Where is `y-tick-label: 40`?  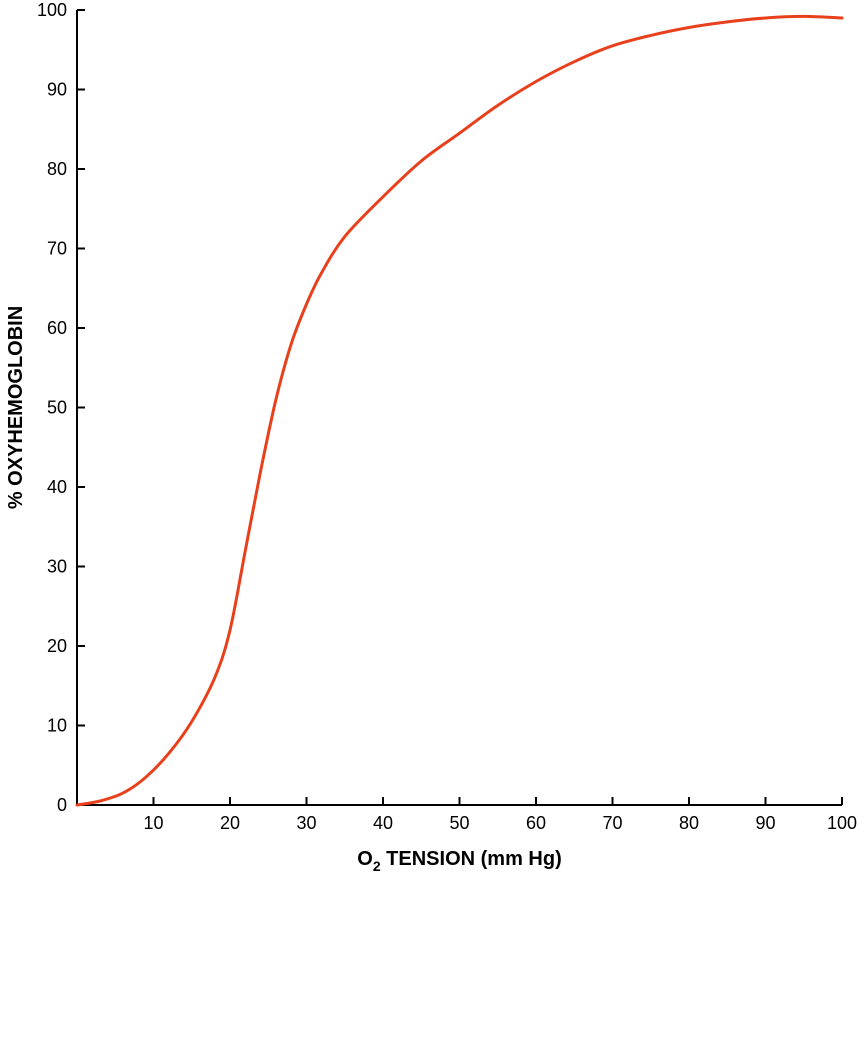 y-tick-label: 40 is located at coordinates (57, 487).